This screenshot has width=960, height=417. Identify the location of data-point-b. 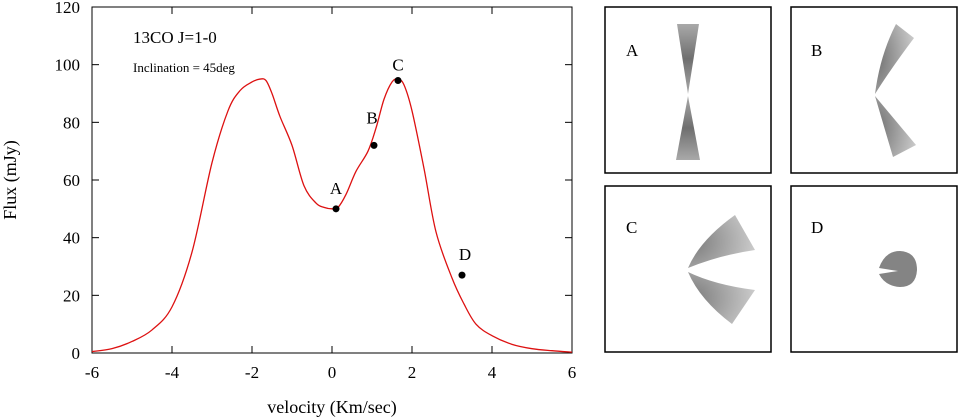
(374, 145).